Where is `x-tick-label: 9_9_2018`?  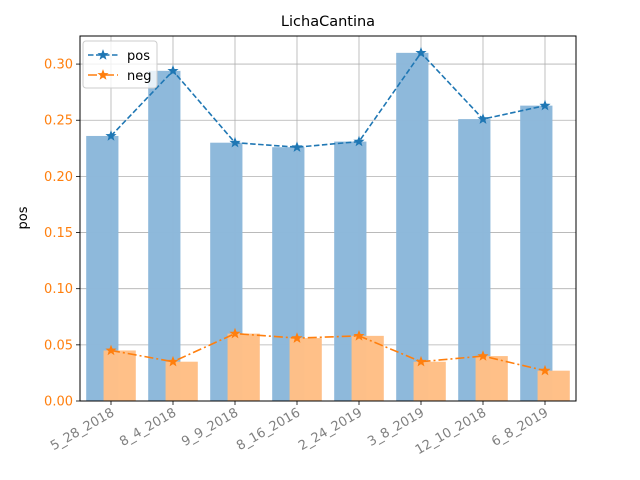
x-tick-label: 9_9_2018 is located at coordinates (210, 427).